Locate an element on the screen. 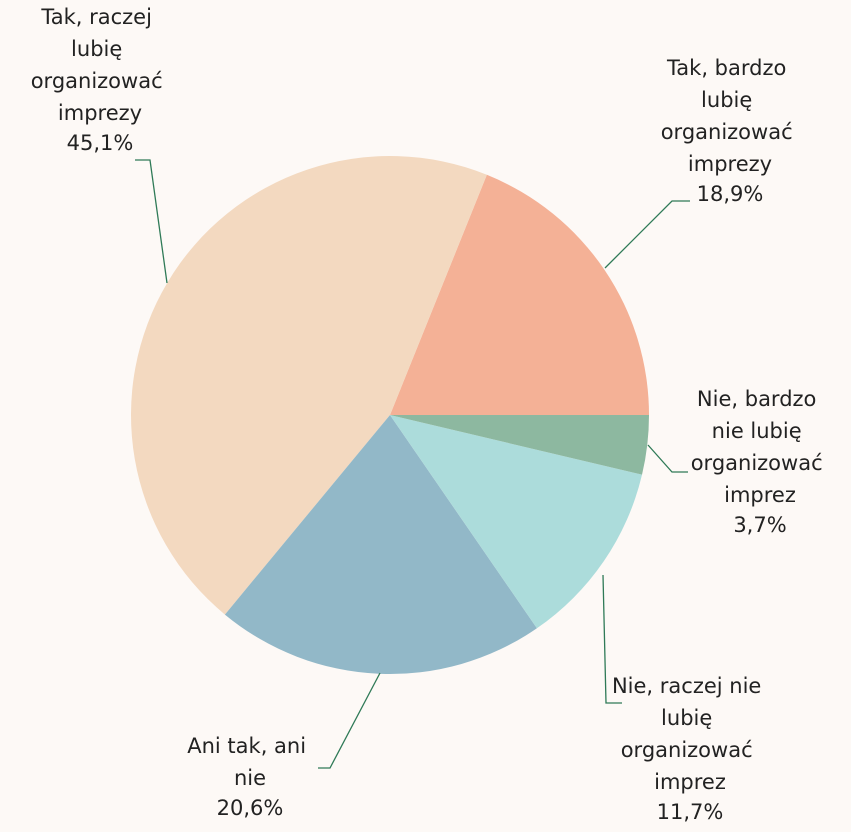  value-label: 45,1% is located at coordinates (100, 143).